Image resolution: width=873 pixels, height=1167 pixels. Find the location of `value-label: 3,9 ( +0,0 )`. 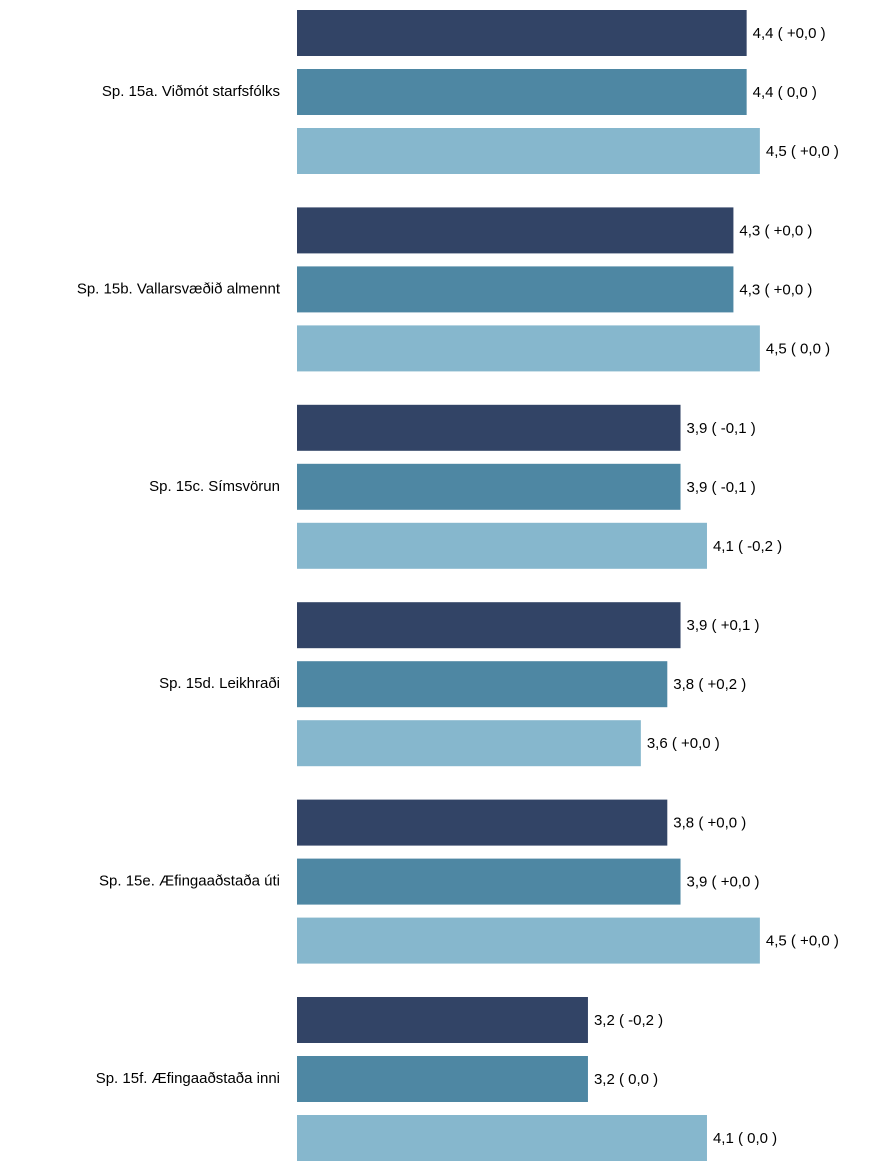

value-label: 3,9 ( +0,0 ) is located at coordinates (723, 882).